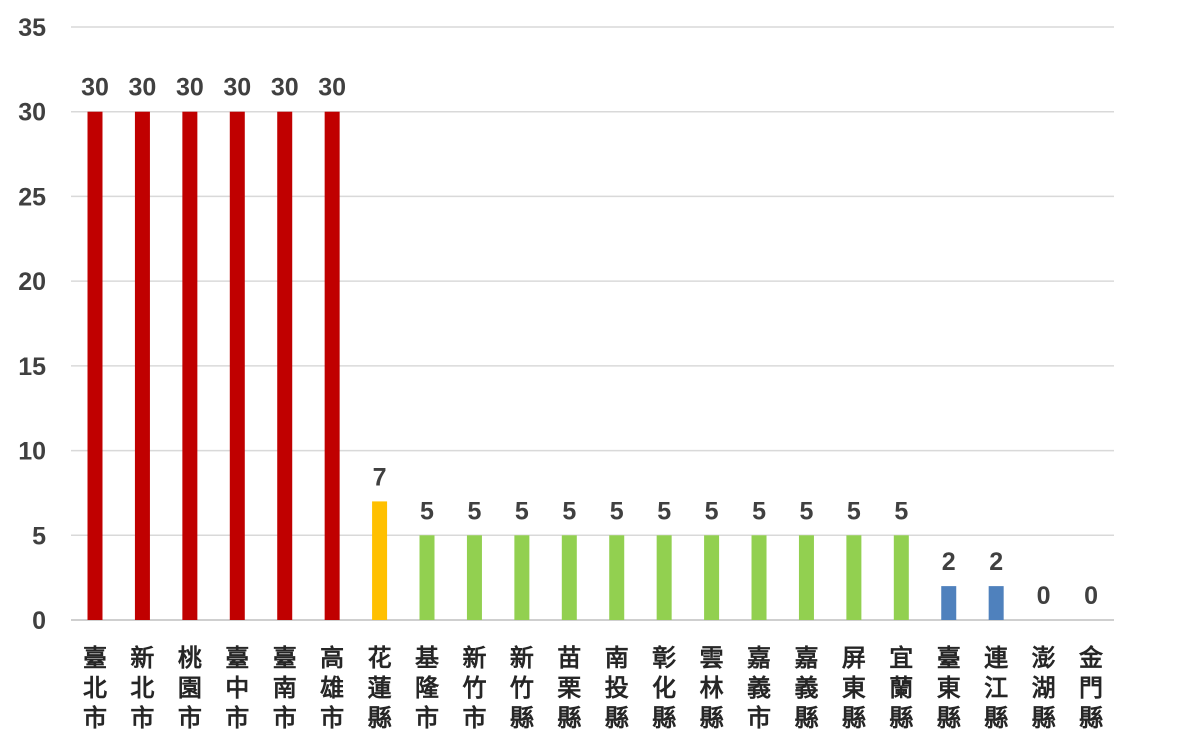 The image size is (1193, 742). What do you see at coordinates (32, 282) in the screenshot?
I see `y-tick-label: 20` at bounding box center [32, 282].